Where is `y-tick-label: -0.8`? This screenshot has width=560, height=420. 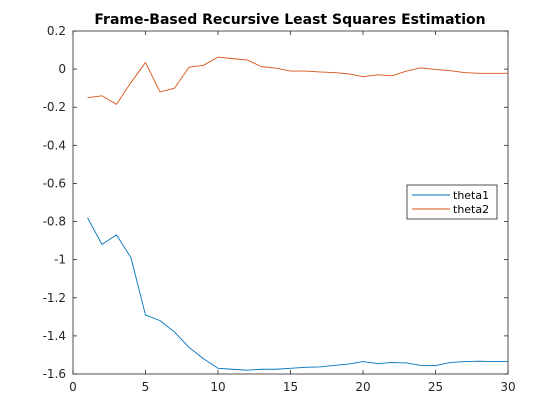 y-tick-label: -0.8 is located at coordinates (54, 222).